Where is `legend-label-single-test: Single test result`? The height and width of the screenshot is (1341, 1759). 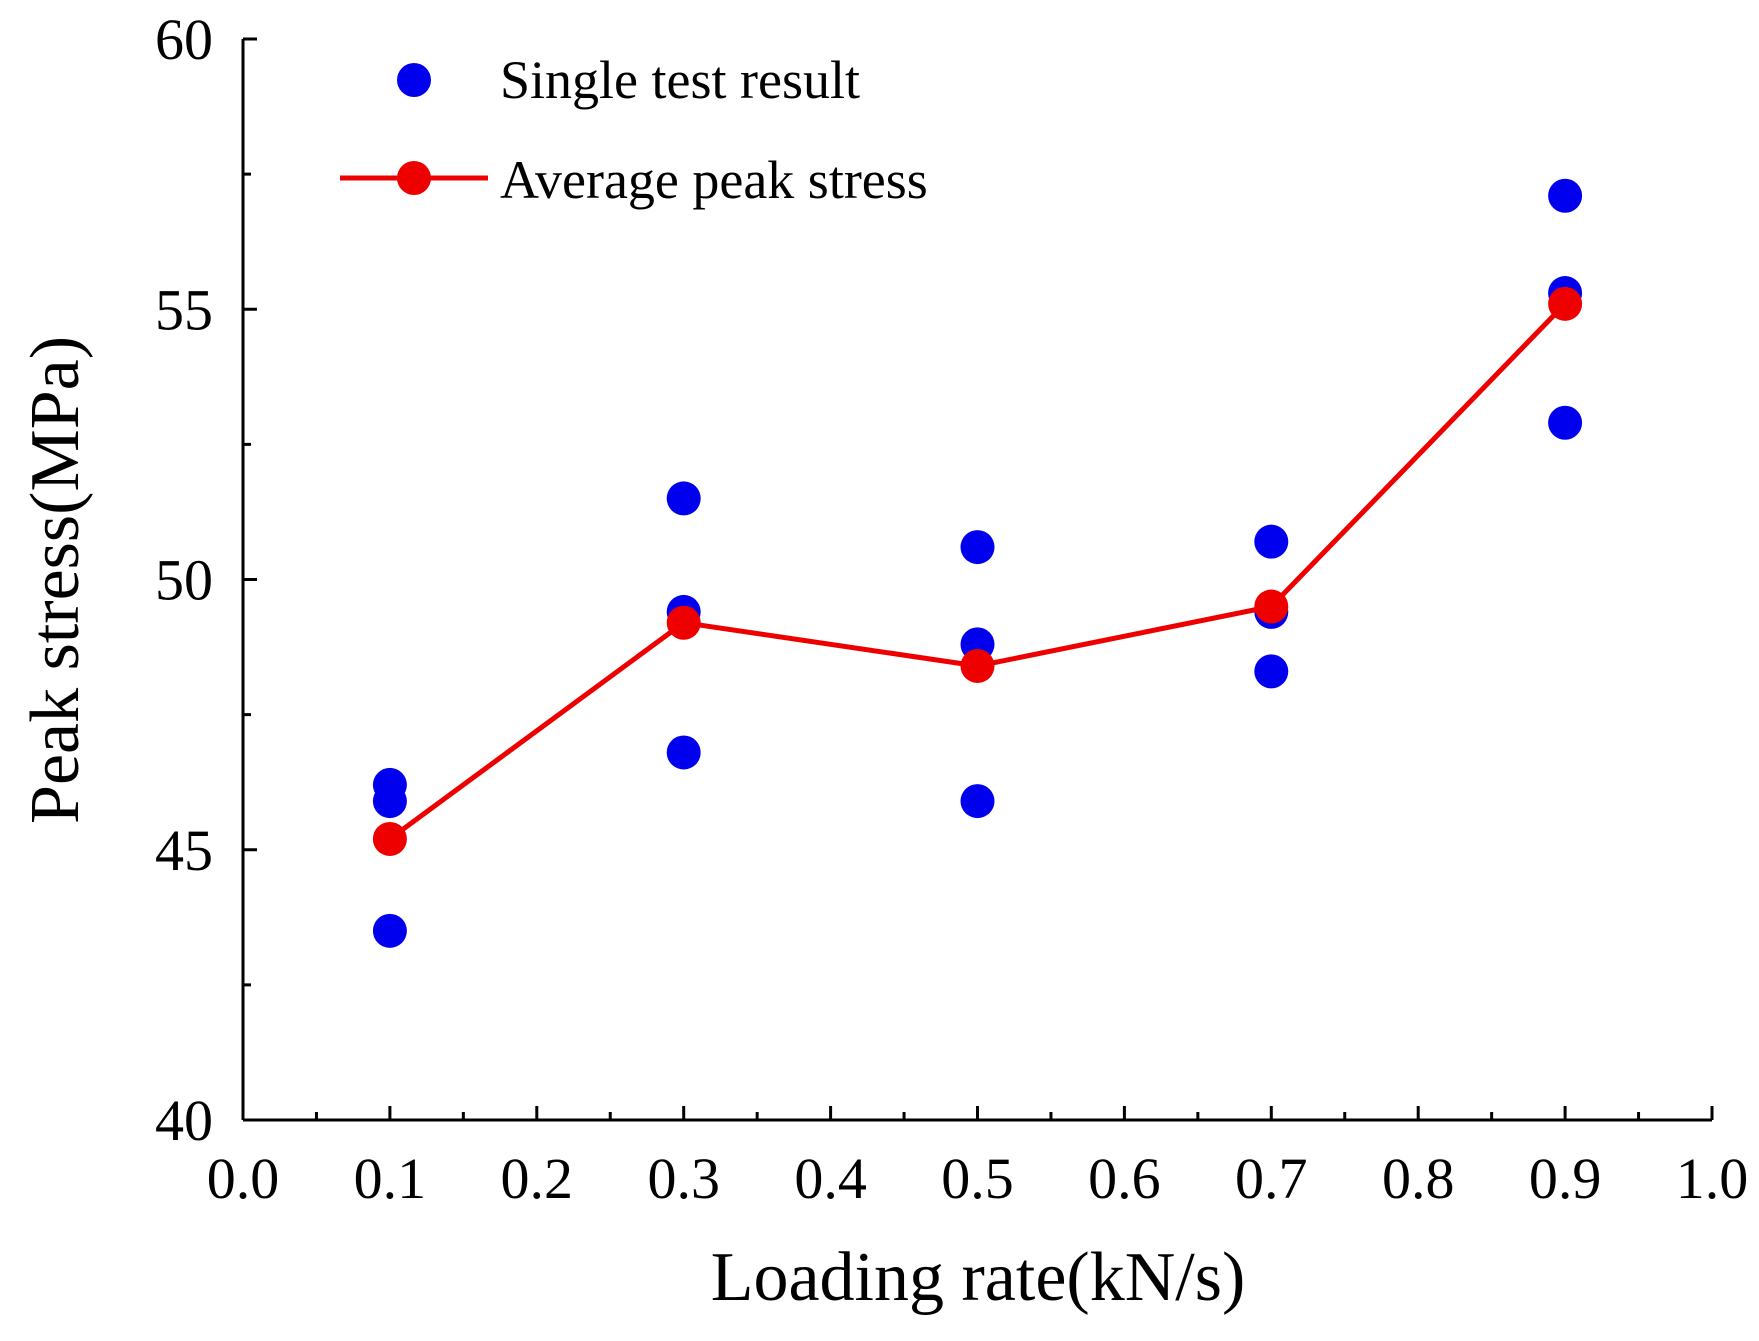
legend-label-single-test: Single test result is located at coordinates (680, 80).